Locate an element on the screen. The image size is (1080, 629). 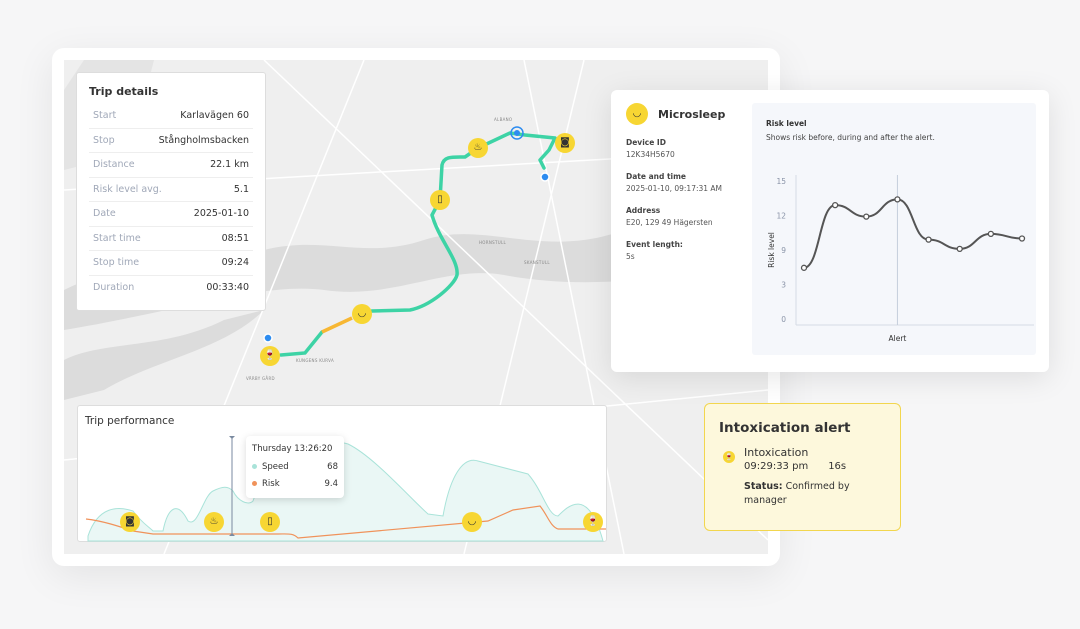
trip-detail-row: Distance 22.1 km is located at coordinates (171, 165).